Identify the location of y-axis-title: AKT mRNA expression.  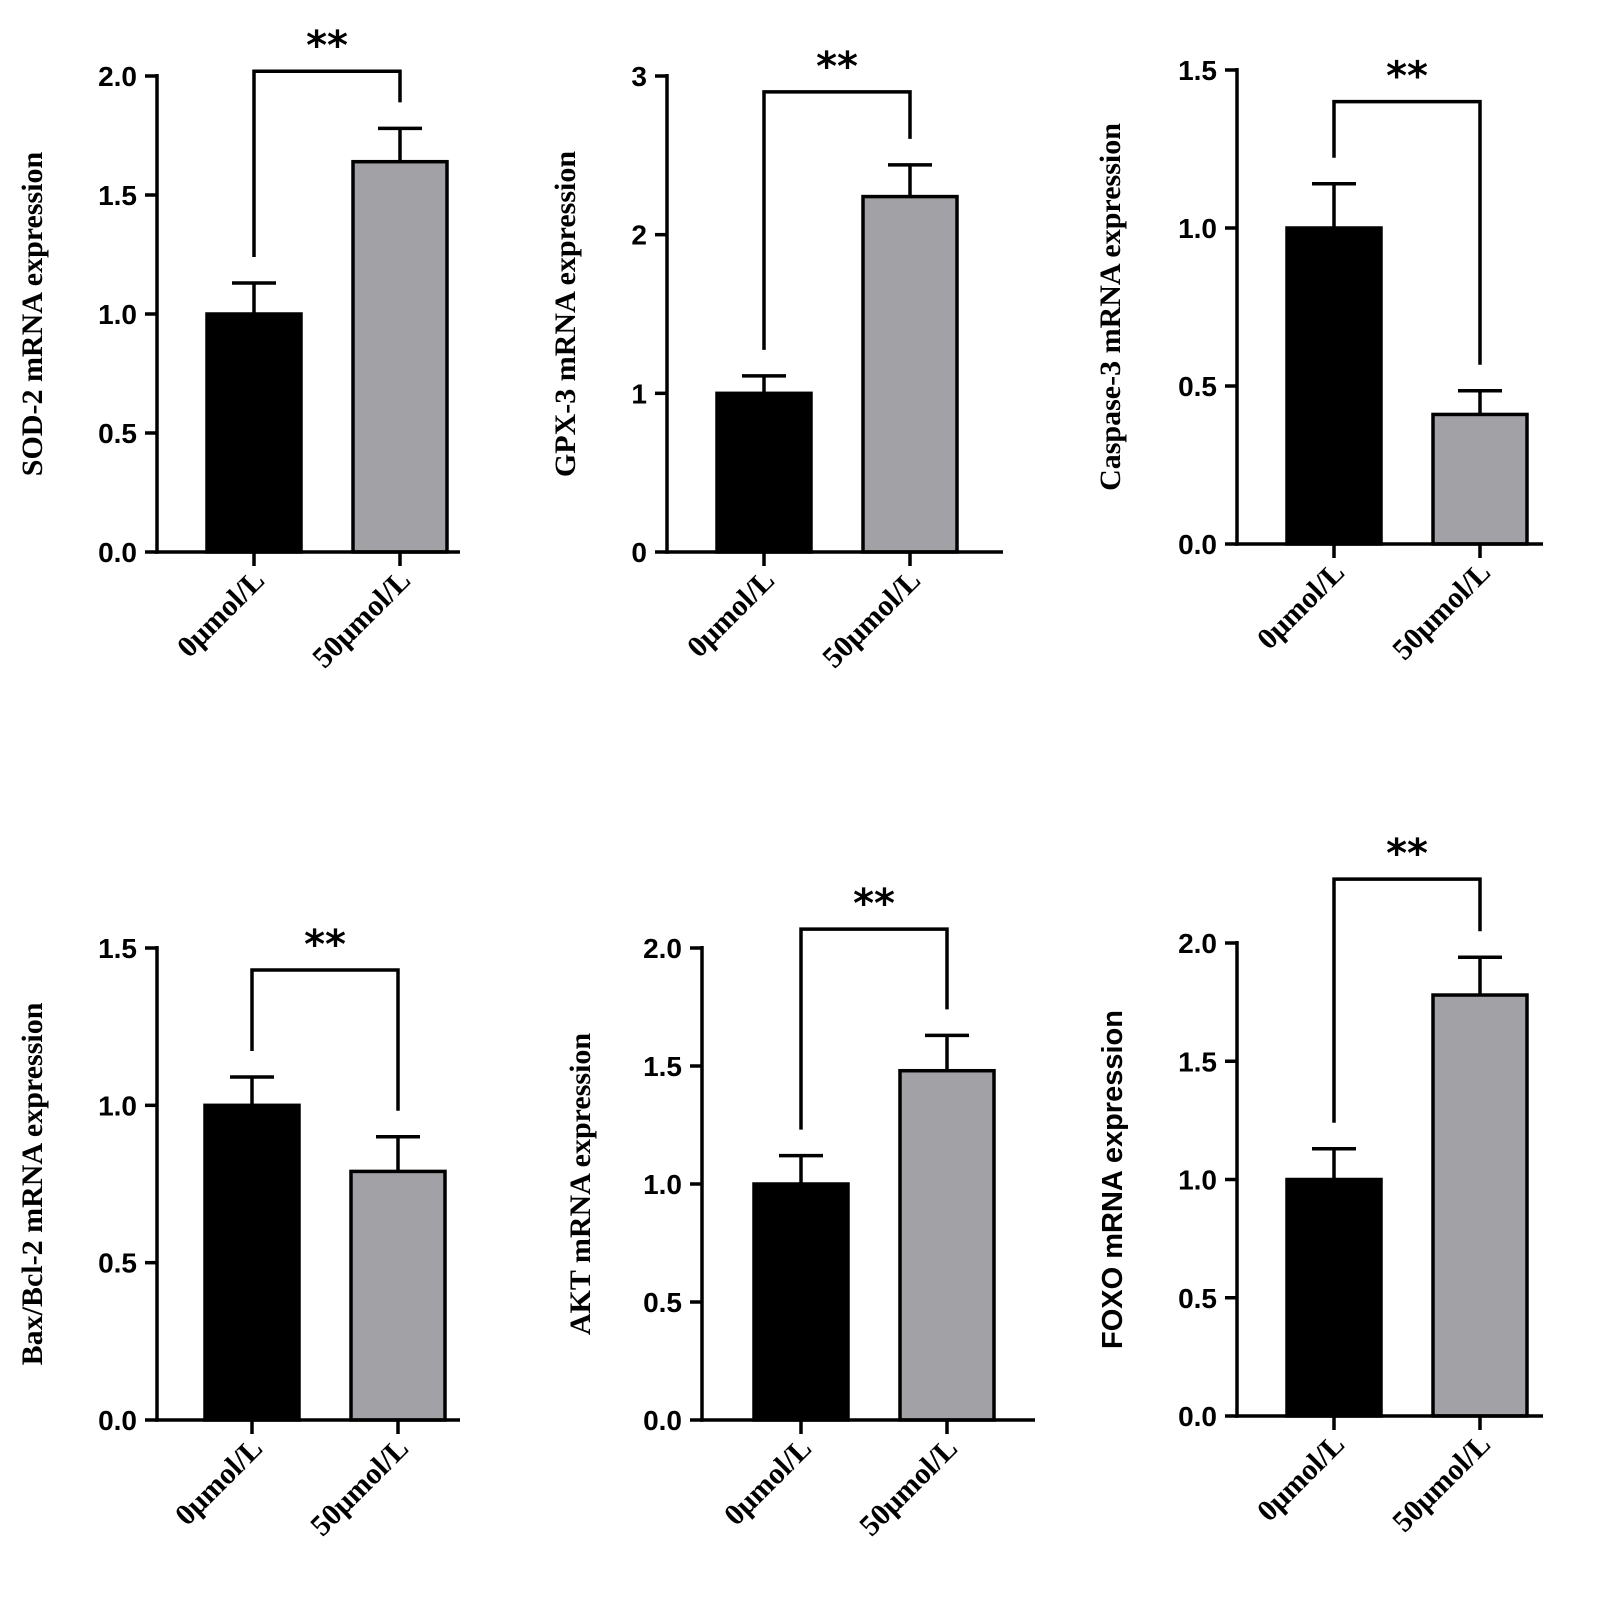
(580, 1184).